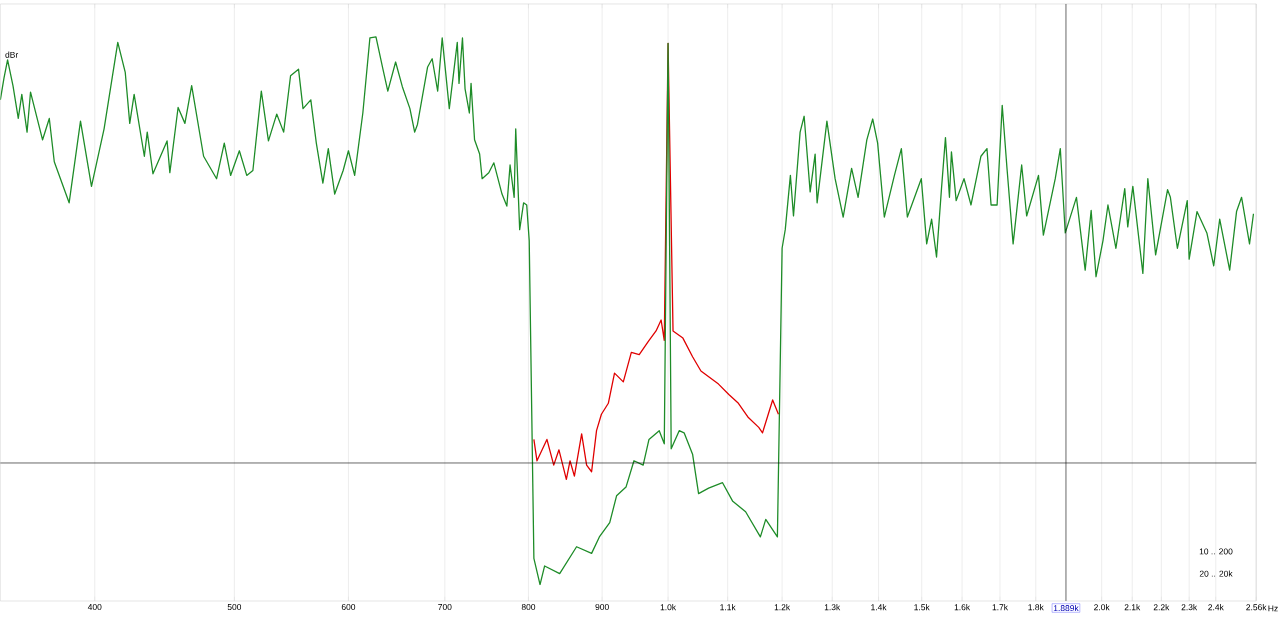 Image resolution: width=1280 pixels, height=621 pixels. I want to click on x-tick-label: 1.5k, so click(922, 607).